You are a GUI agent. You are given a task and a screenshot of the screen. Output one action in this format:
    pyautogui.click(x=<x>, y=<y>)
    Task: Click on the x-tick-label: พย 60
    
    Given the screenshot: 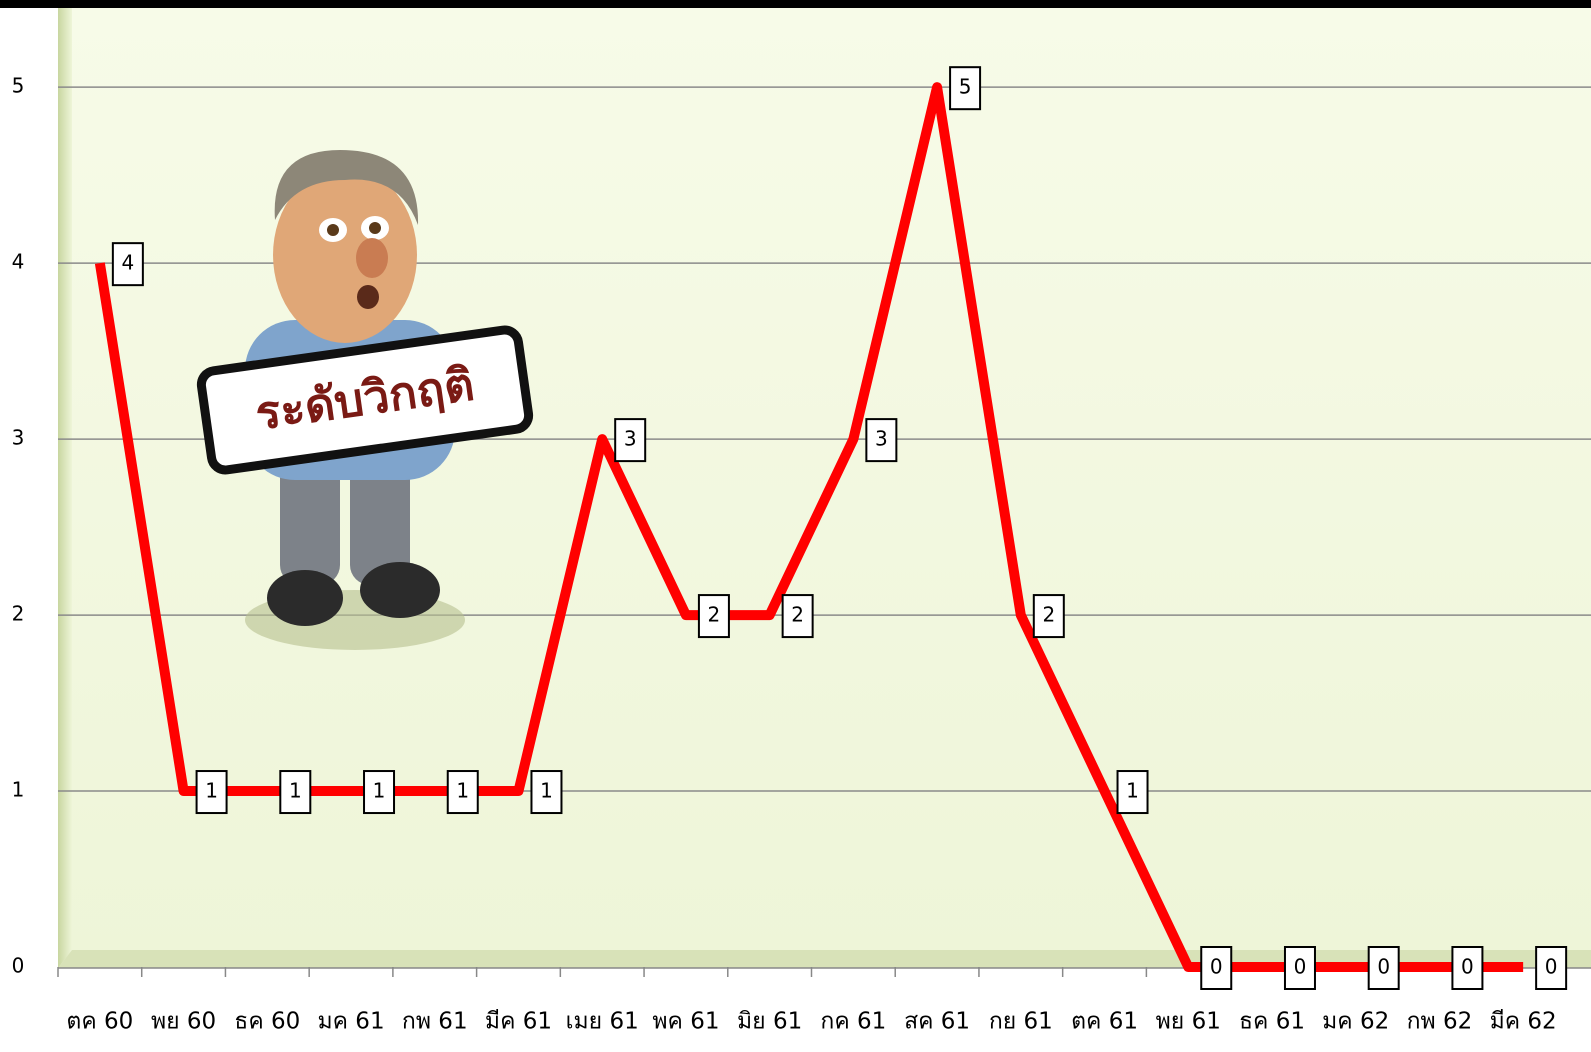 What is the action you would take?
    pyautogui.click(x=183, y=1022)
    